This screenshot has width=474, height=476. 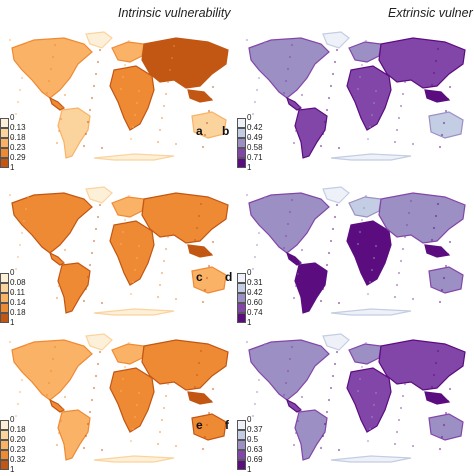 I want to click on legend-tick-label: 0.13, so click(x=18, y=127).